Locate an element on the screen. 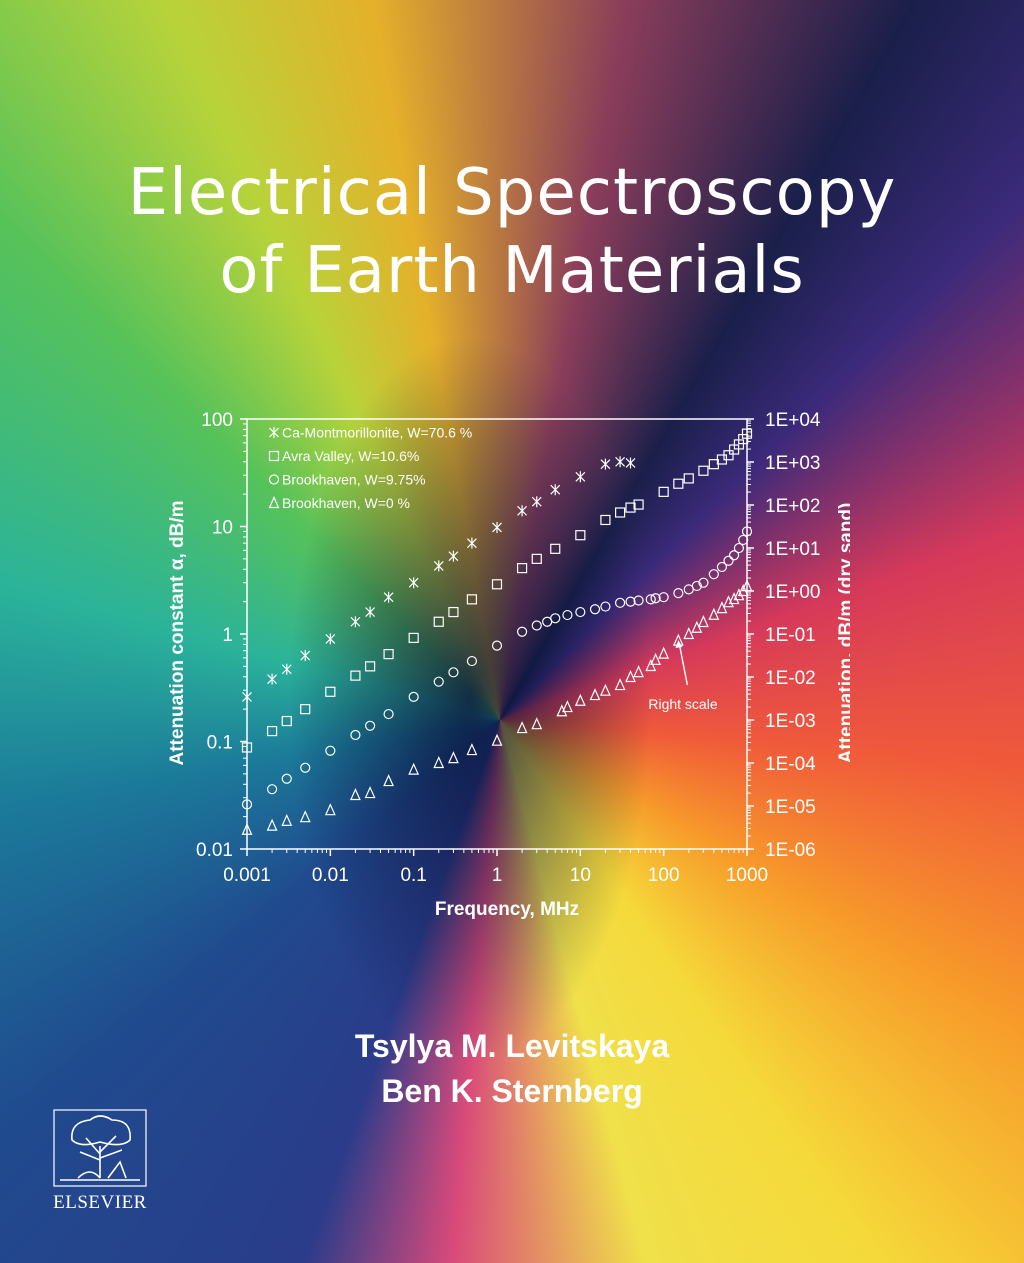 Image resolution: width=1024 pixels, height=1263 pixels. publisher-name: ELSEVIER is located at coordinates (100, 1202).